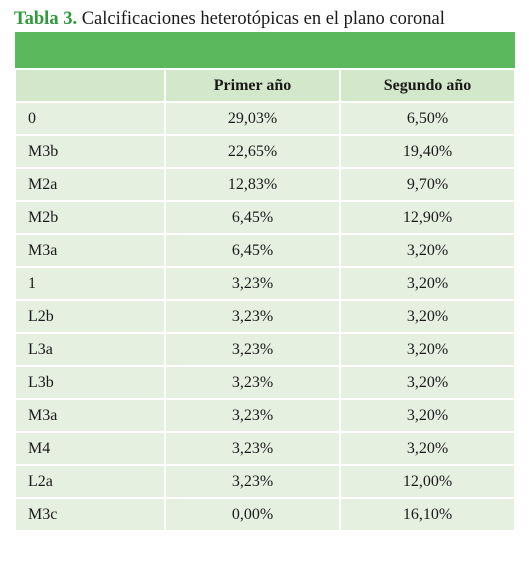 The image size is (529, 572). What do you see at coordinates (90, 514) in the screenshot?
I see `row-label: M3c` at bounding box center [90, 514].